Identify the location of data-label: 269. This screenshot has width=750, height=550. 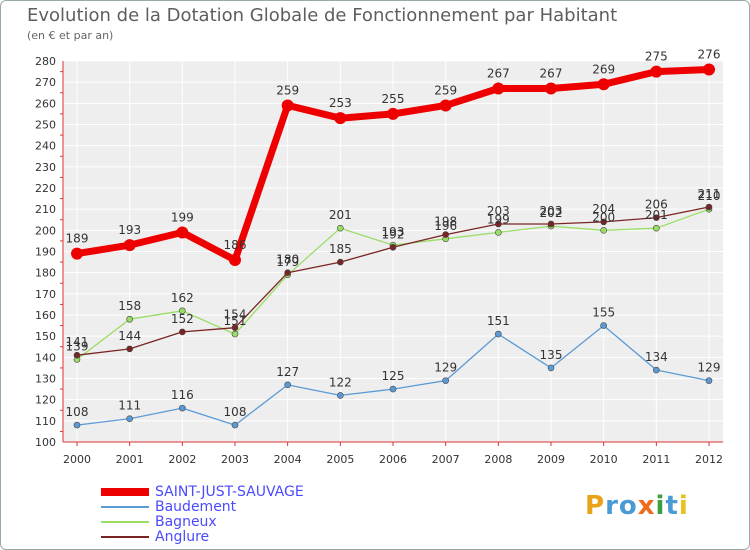
(603, 69).